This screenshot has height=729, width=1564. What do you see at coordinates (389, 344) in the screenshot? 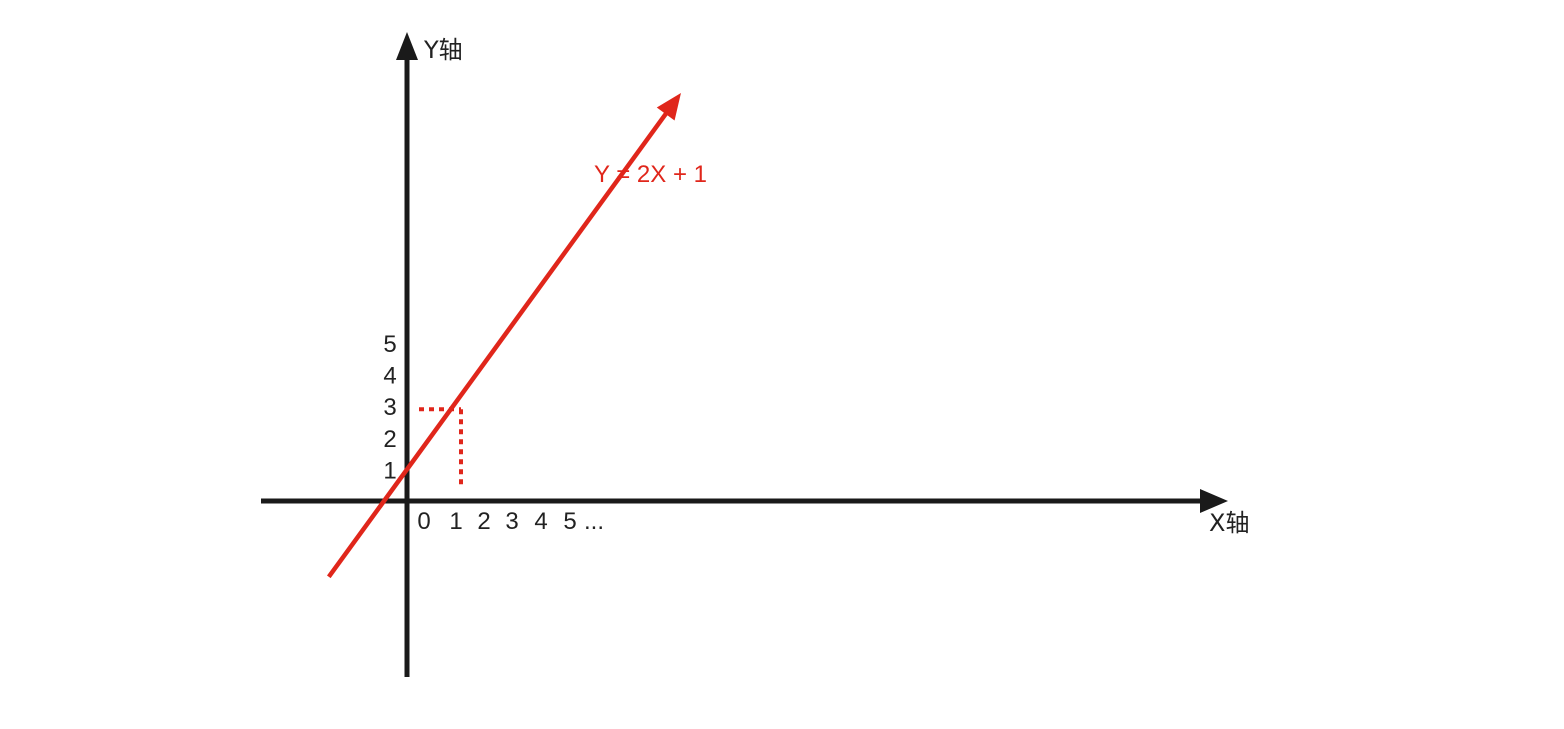
I see `y-tick-label: 5` at bounding box center [389, 344].